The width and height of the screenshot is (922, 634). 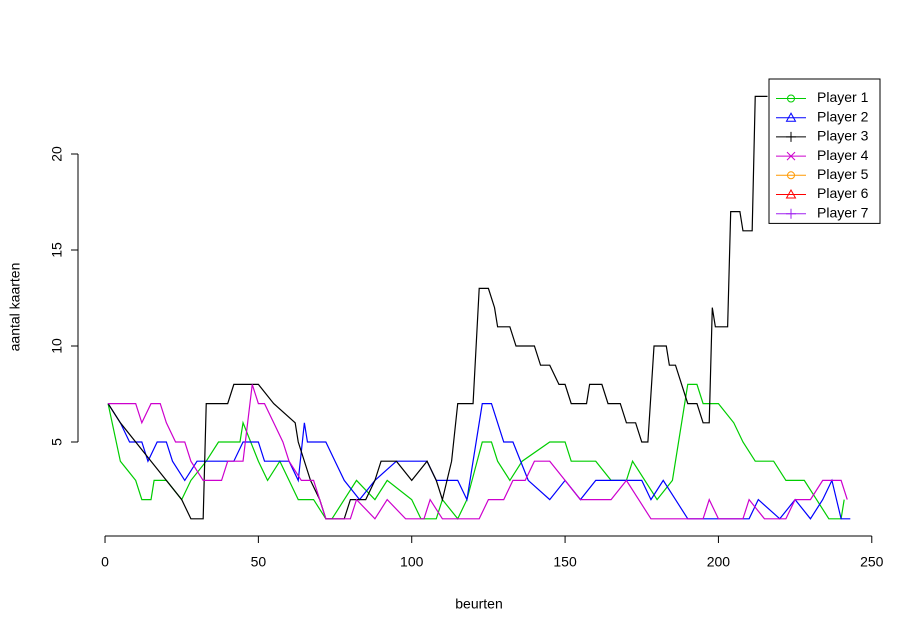 What do you see at coordinates (843, 155) in the screenshot?
I see `legend-label: Player 4` at bounding box center [843, 155].